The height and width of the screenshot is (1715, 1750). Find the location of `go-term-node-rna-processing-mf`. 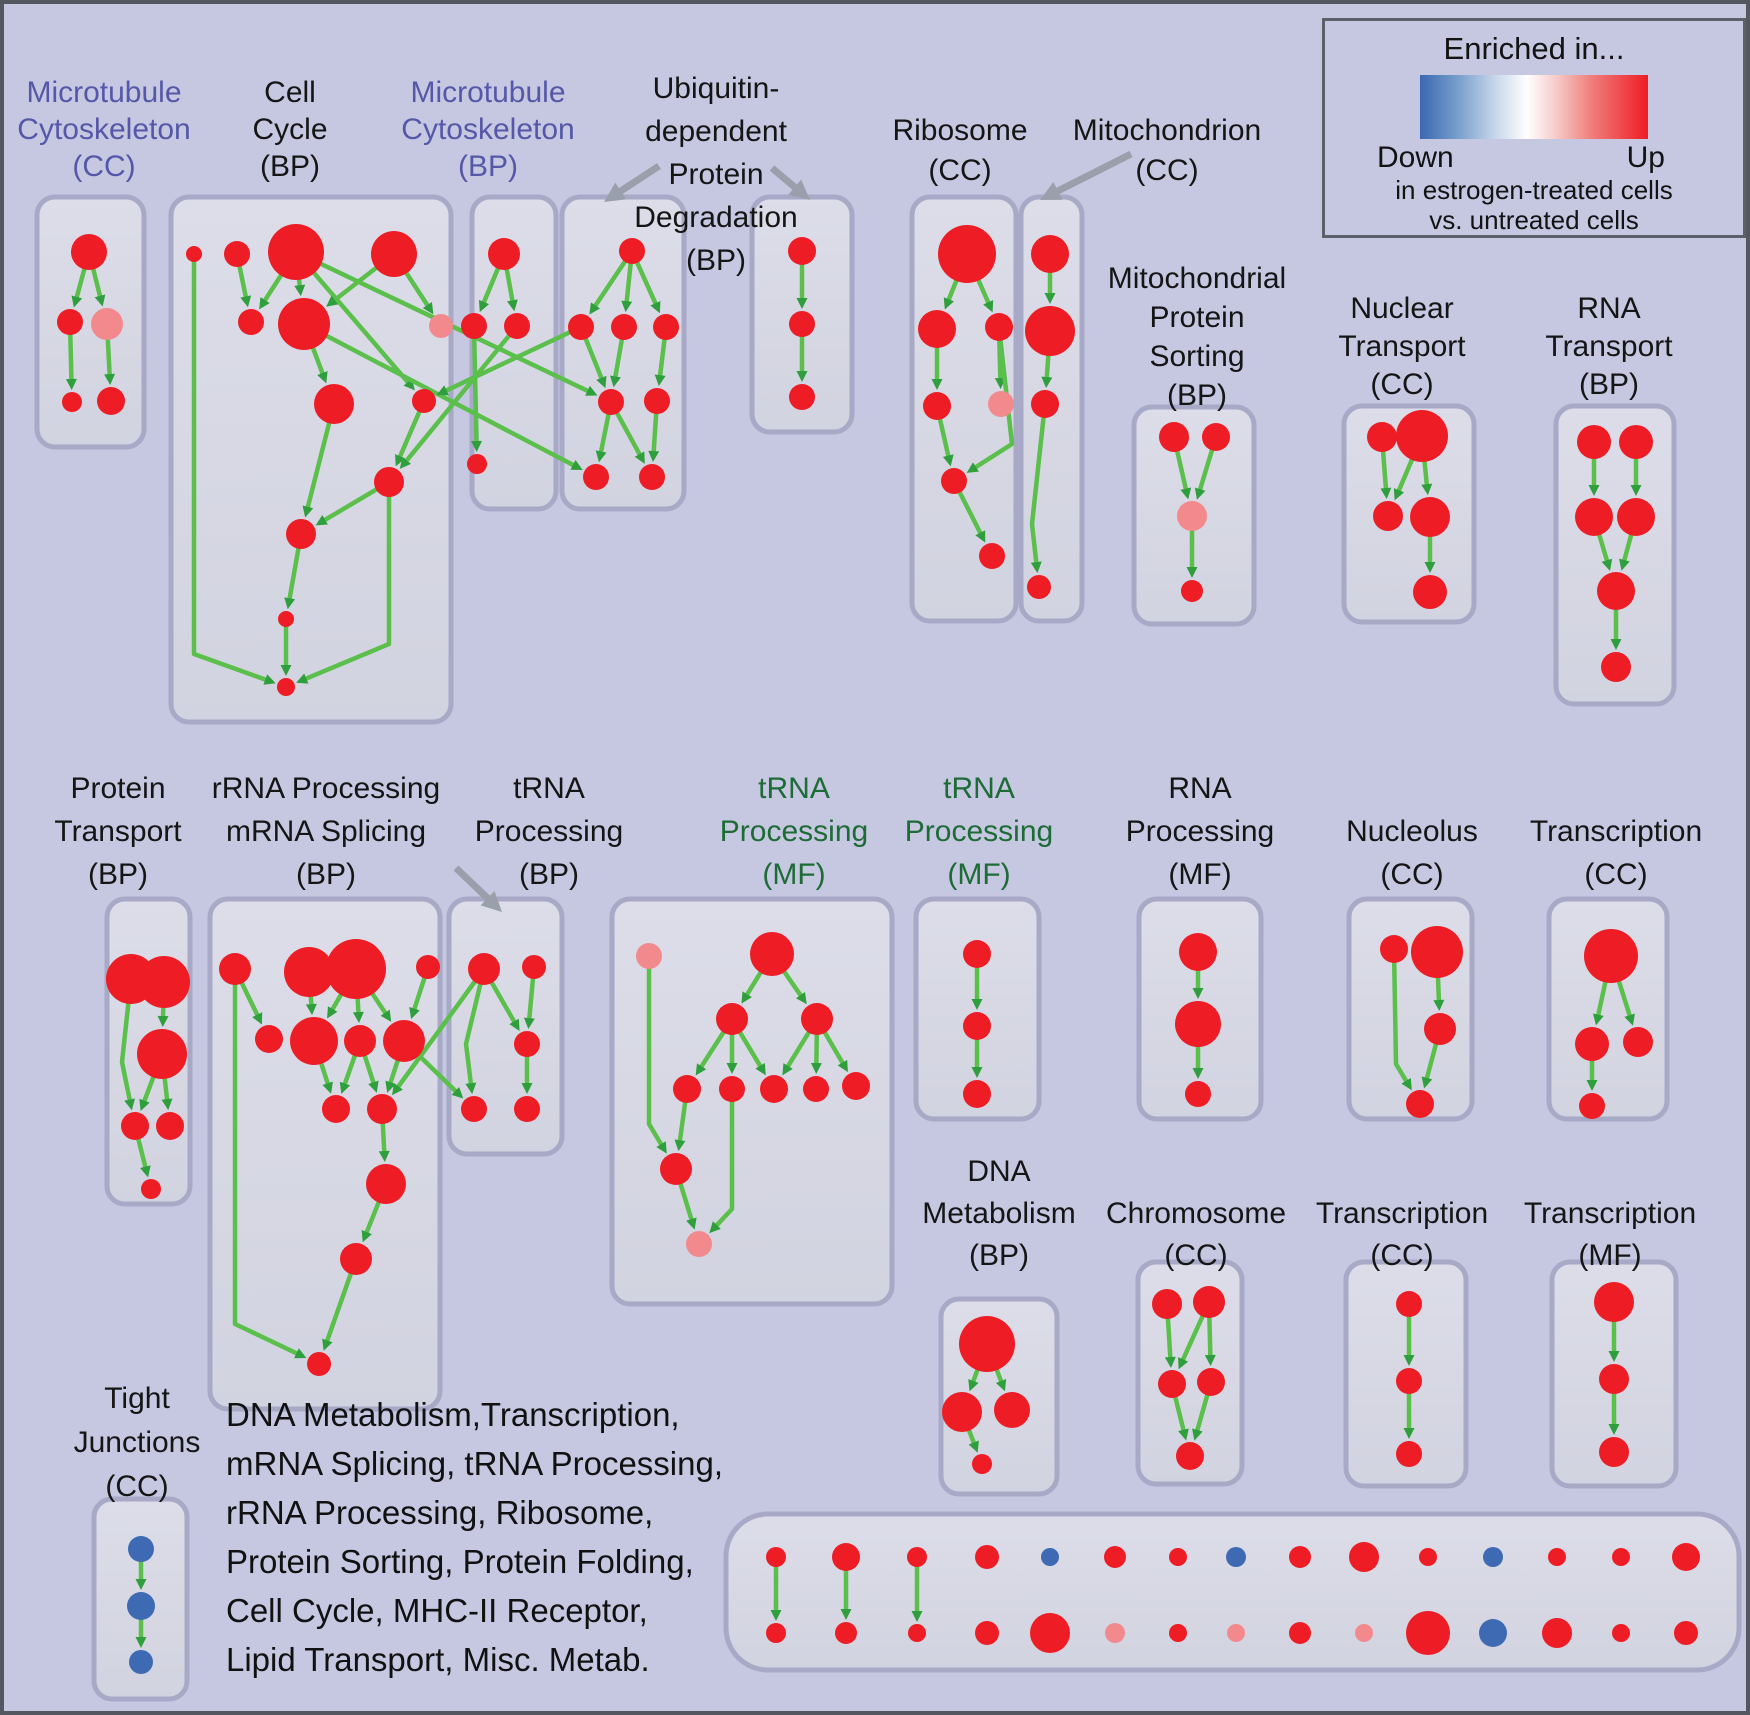

go-term-node-rna-processing-mf is located at coordinates (1198, 952).